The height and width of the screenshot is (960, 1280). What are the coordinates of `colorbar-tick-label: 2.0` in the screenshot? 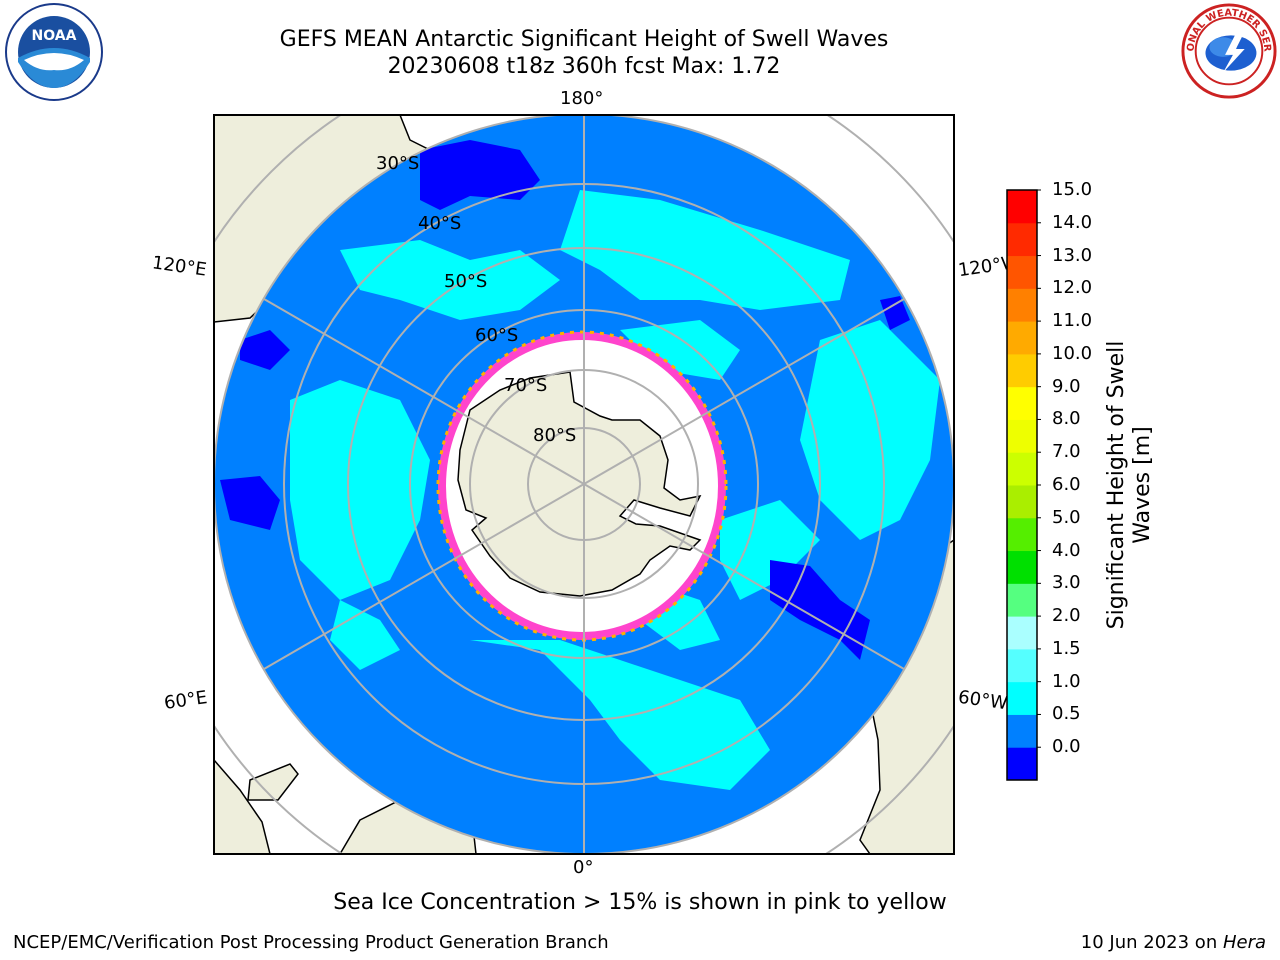 It's located at (1066, 616).